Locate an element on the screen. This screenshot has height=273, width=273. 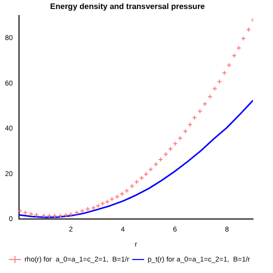
chart-title: Energy density and transversal pressure is located at coordinates (128, 7).